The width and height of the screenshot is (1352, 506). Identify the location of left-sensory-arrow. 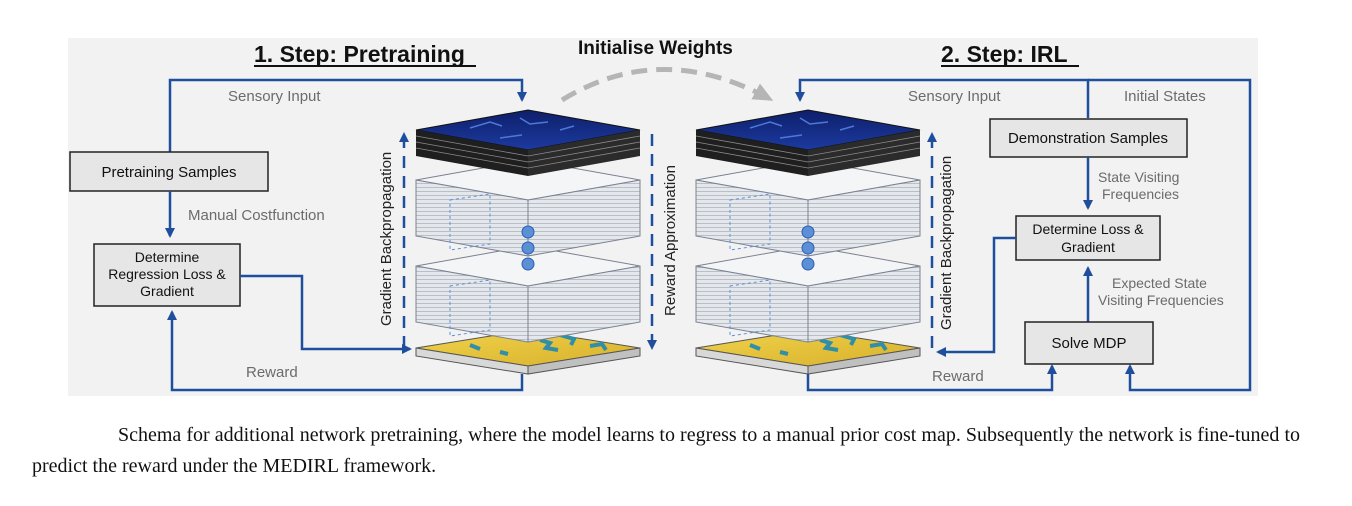
(347, 115).